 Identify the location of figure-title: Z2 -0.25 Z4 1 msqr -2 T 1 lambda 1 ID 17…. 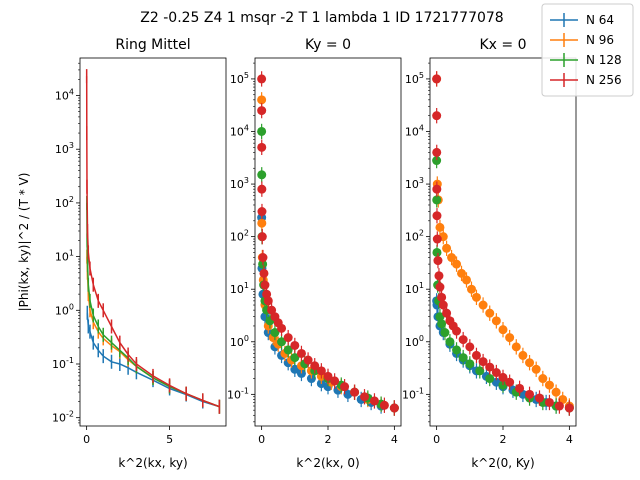
(321, 18).